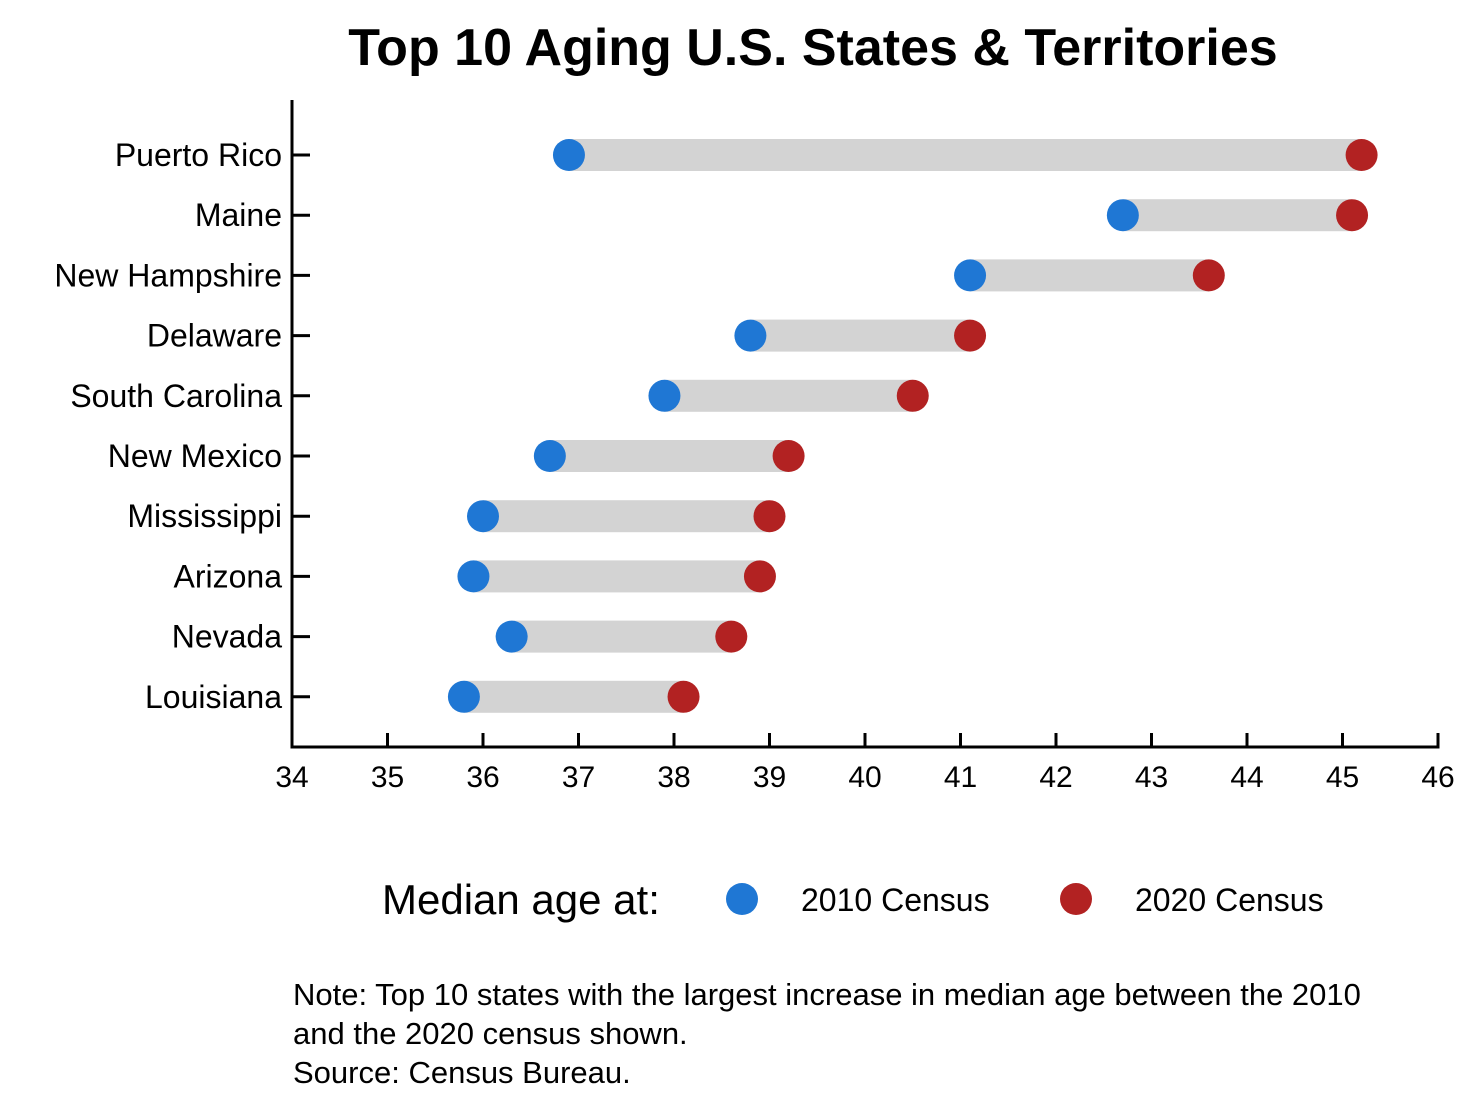 The image size is (1462, 1116). I want to click on range-bar-new-mexico, so click(669, 456).